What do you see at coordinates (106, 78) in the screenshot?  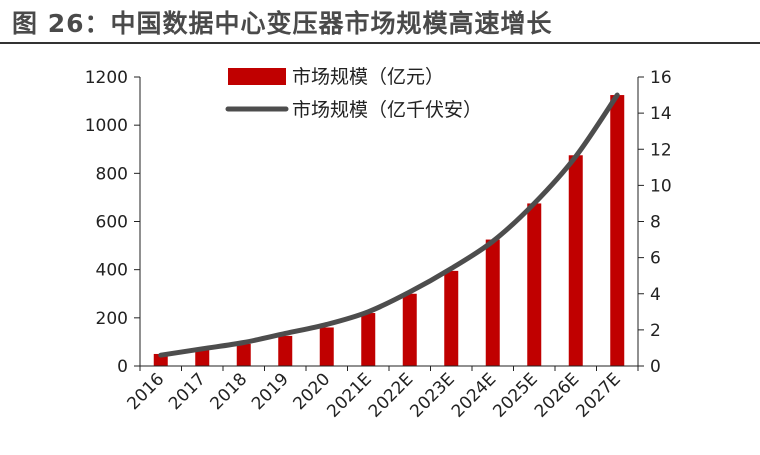 I see `tick-label-left-1200: 1200` at bounding box center [106, 78].